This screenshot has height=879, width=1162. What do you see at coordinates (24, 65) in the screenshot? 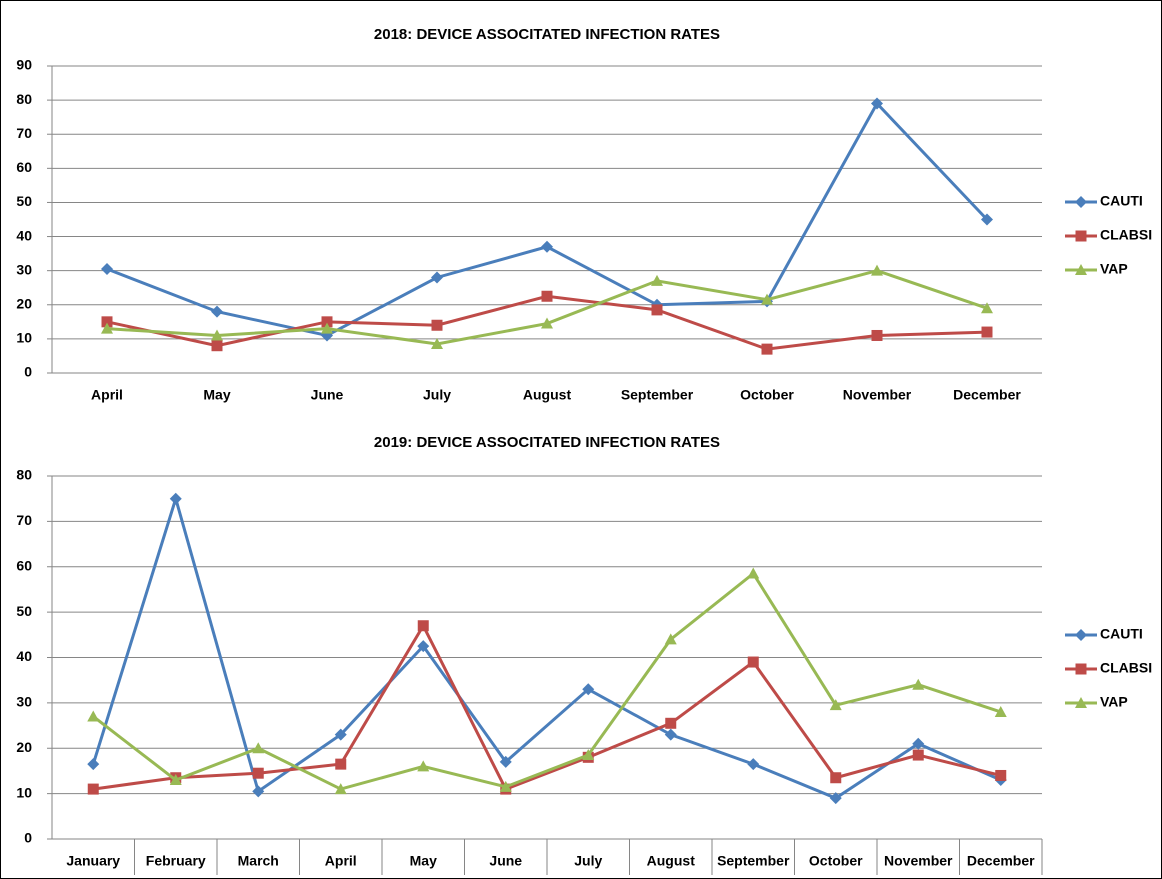
I see `y-tick-label: 90` at bounding box center [24, 65].